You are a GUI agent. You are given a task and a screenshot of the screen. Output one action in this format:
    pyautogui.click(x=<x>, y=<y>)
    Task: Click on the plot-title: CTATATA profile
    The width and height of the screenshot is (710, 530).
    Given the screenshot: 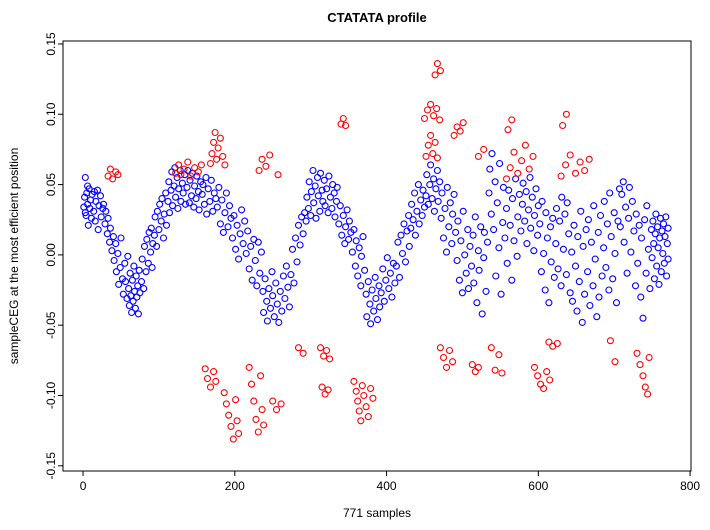 What is the action you would take?
    pyautogui.click(x=377, y=17)
    